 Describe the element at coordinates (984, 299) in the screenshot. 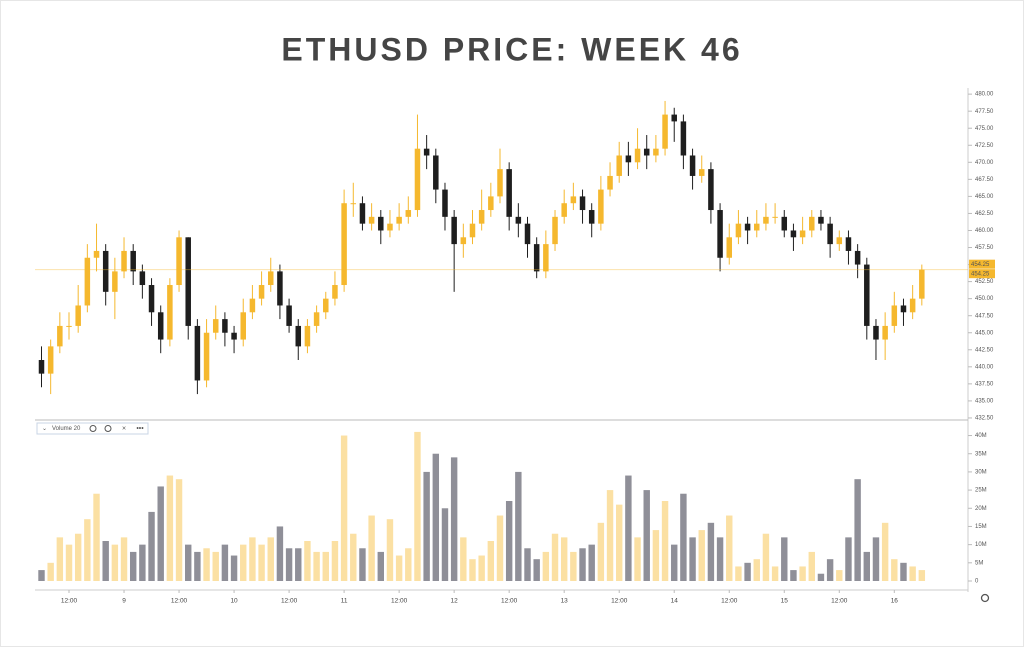

I see `y-tick-label: 450.00` at that location.